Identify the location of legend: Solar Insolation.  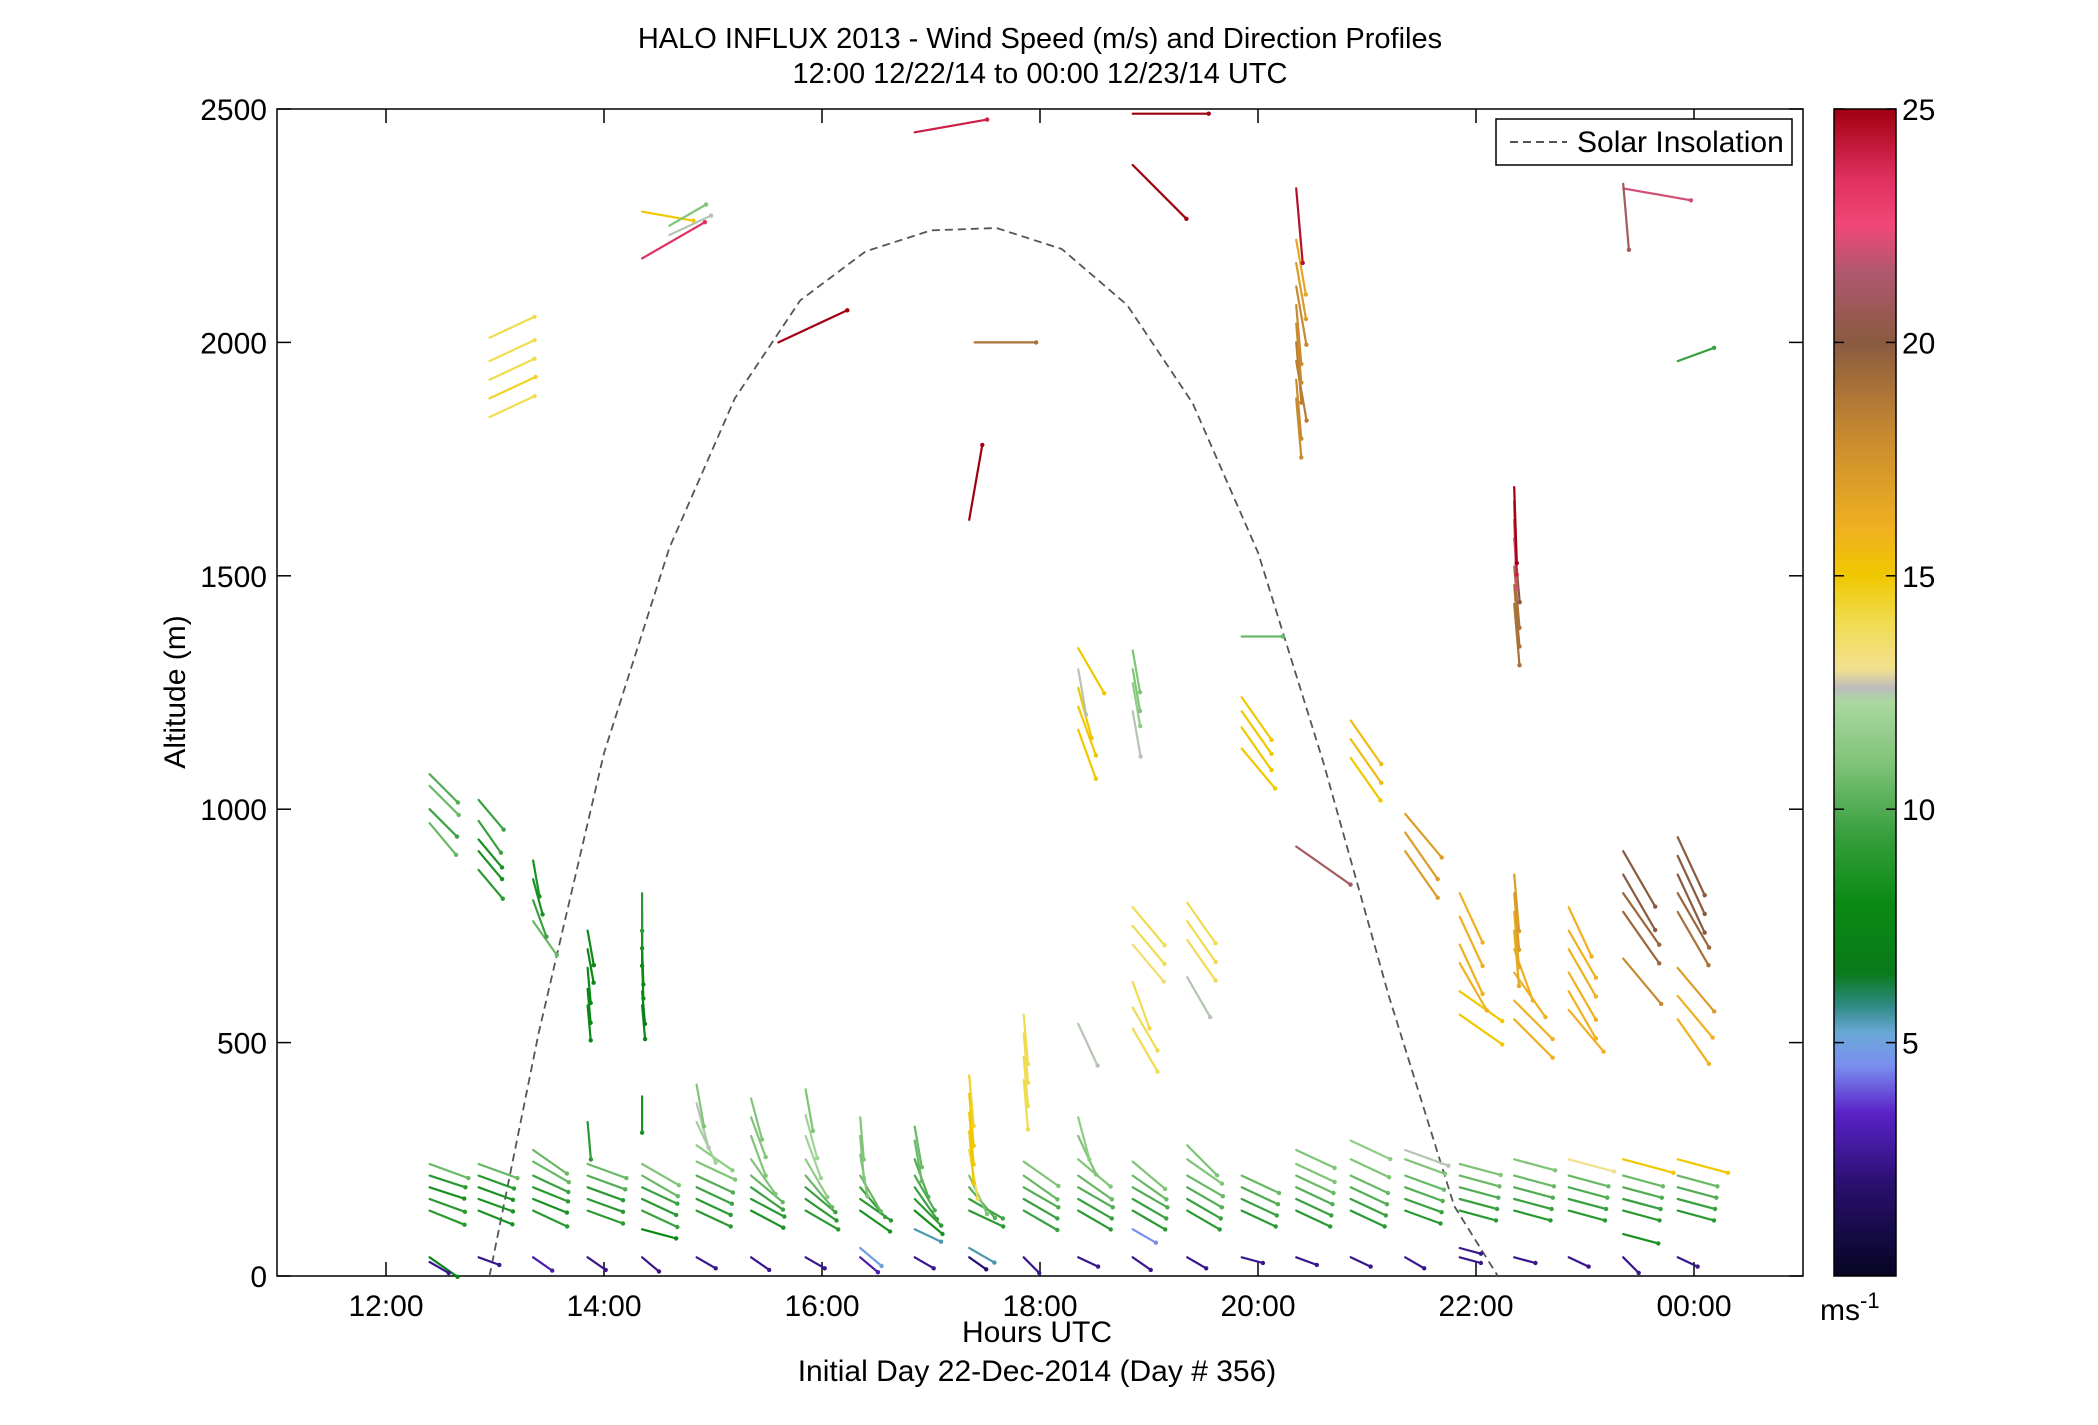
(1644, 142).